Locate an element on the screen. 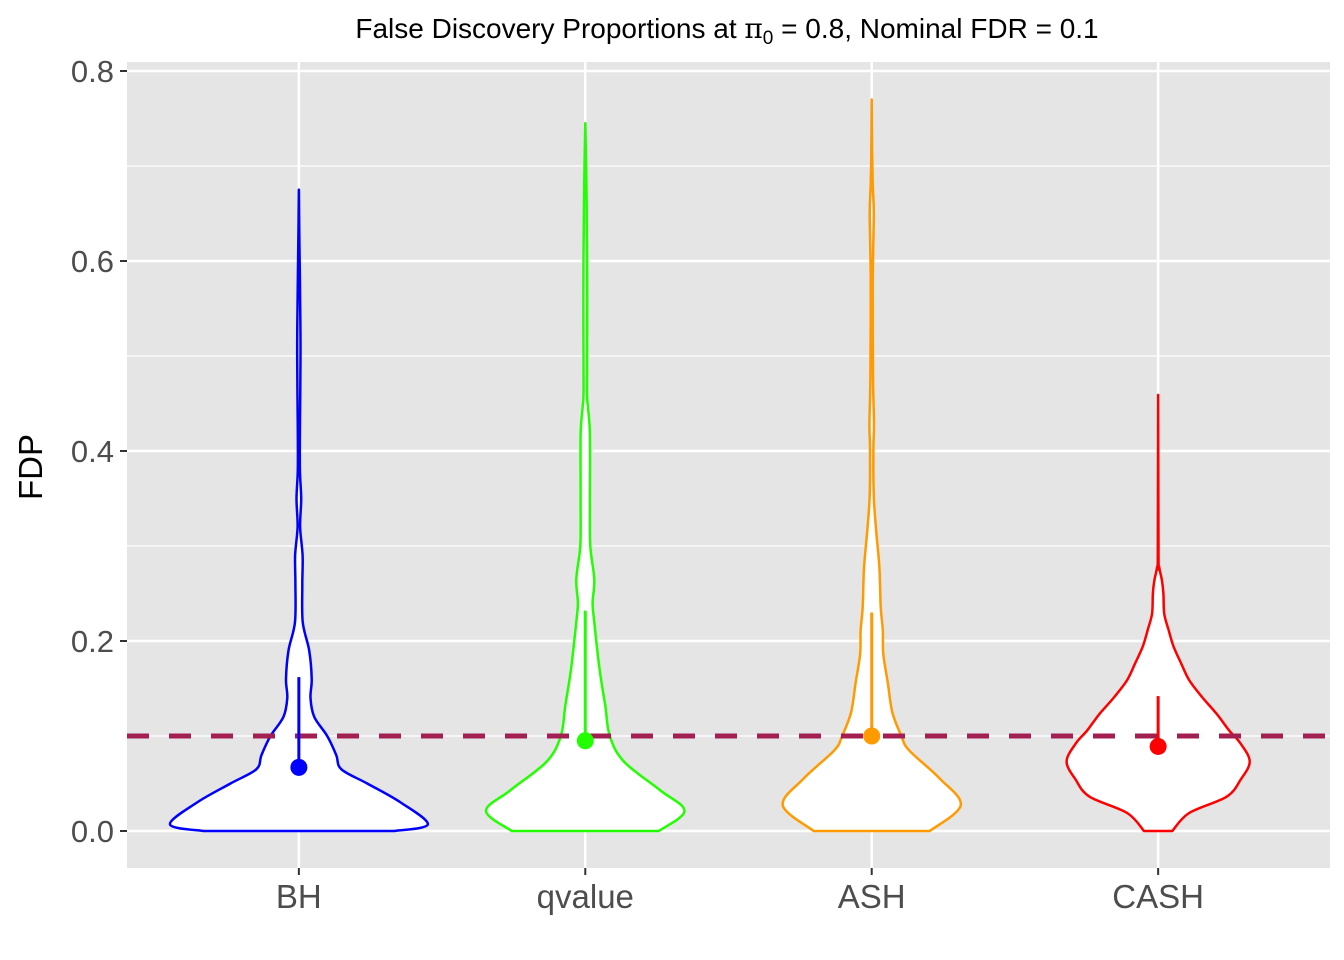 This screenshot has height=960, width=1344. x-tick-label: qvalue is located at coordinates (585, 896).